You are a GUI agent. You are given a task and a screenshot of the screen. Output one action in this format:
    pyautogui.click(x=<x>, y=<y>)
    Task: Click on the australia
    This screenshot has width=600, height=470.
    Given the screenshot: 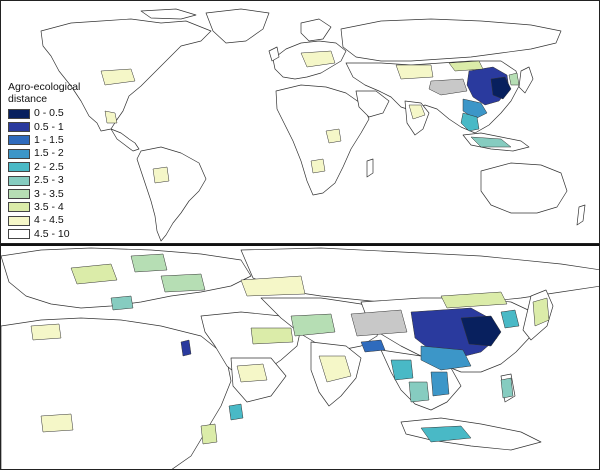 What is the action you would take?
    pyautogui.click(x=524, y=188)
    